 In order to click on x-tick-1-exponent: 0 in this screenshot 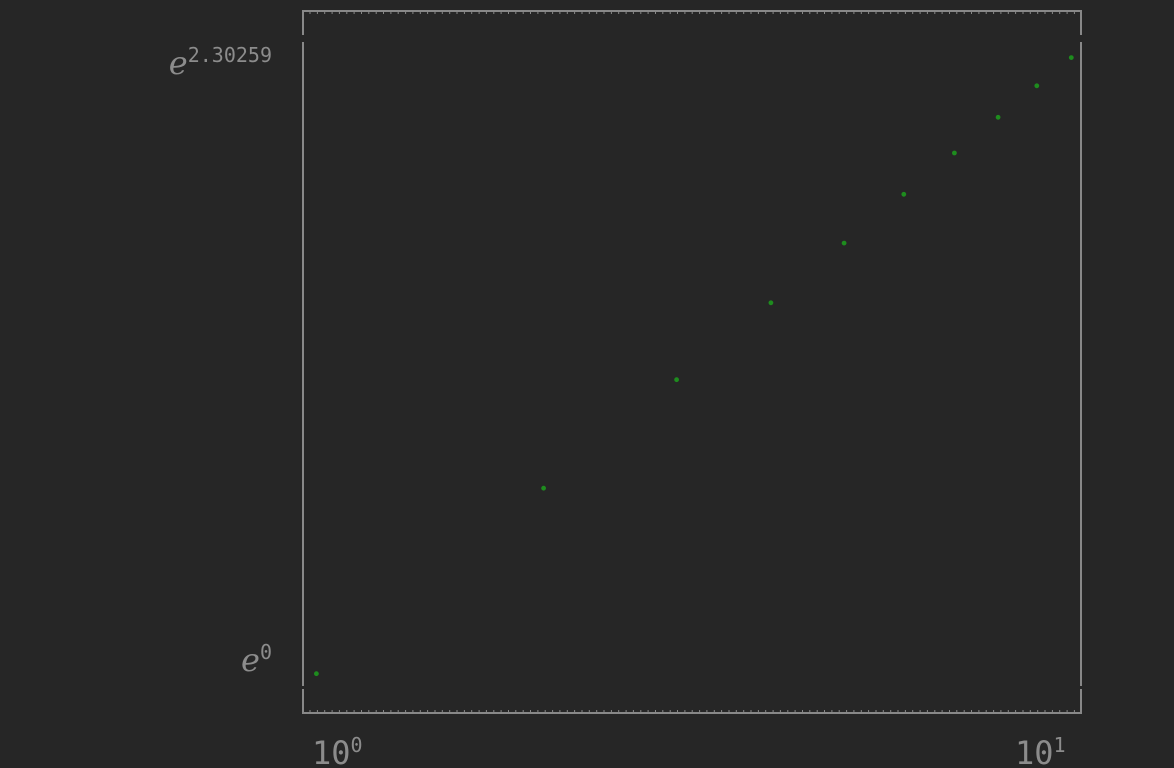, I will do `click(357, 745)`.